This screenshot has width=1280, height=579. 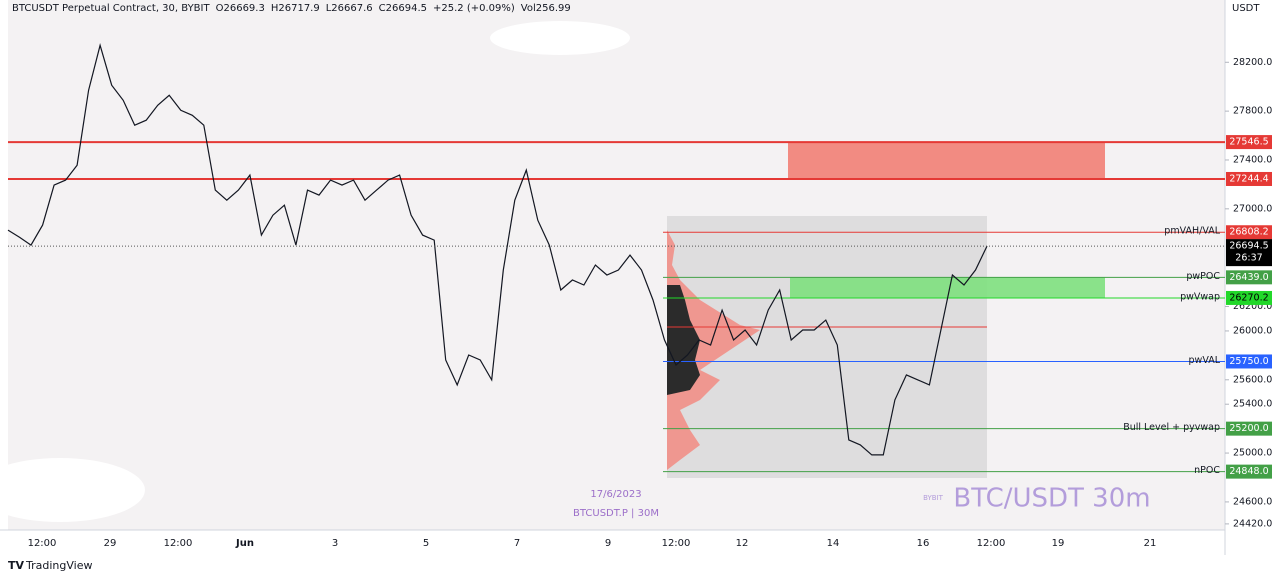 I want to click on demand-zone, so click(x=947, y=287).